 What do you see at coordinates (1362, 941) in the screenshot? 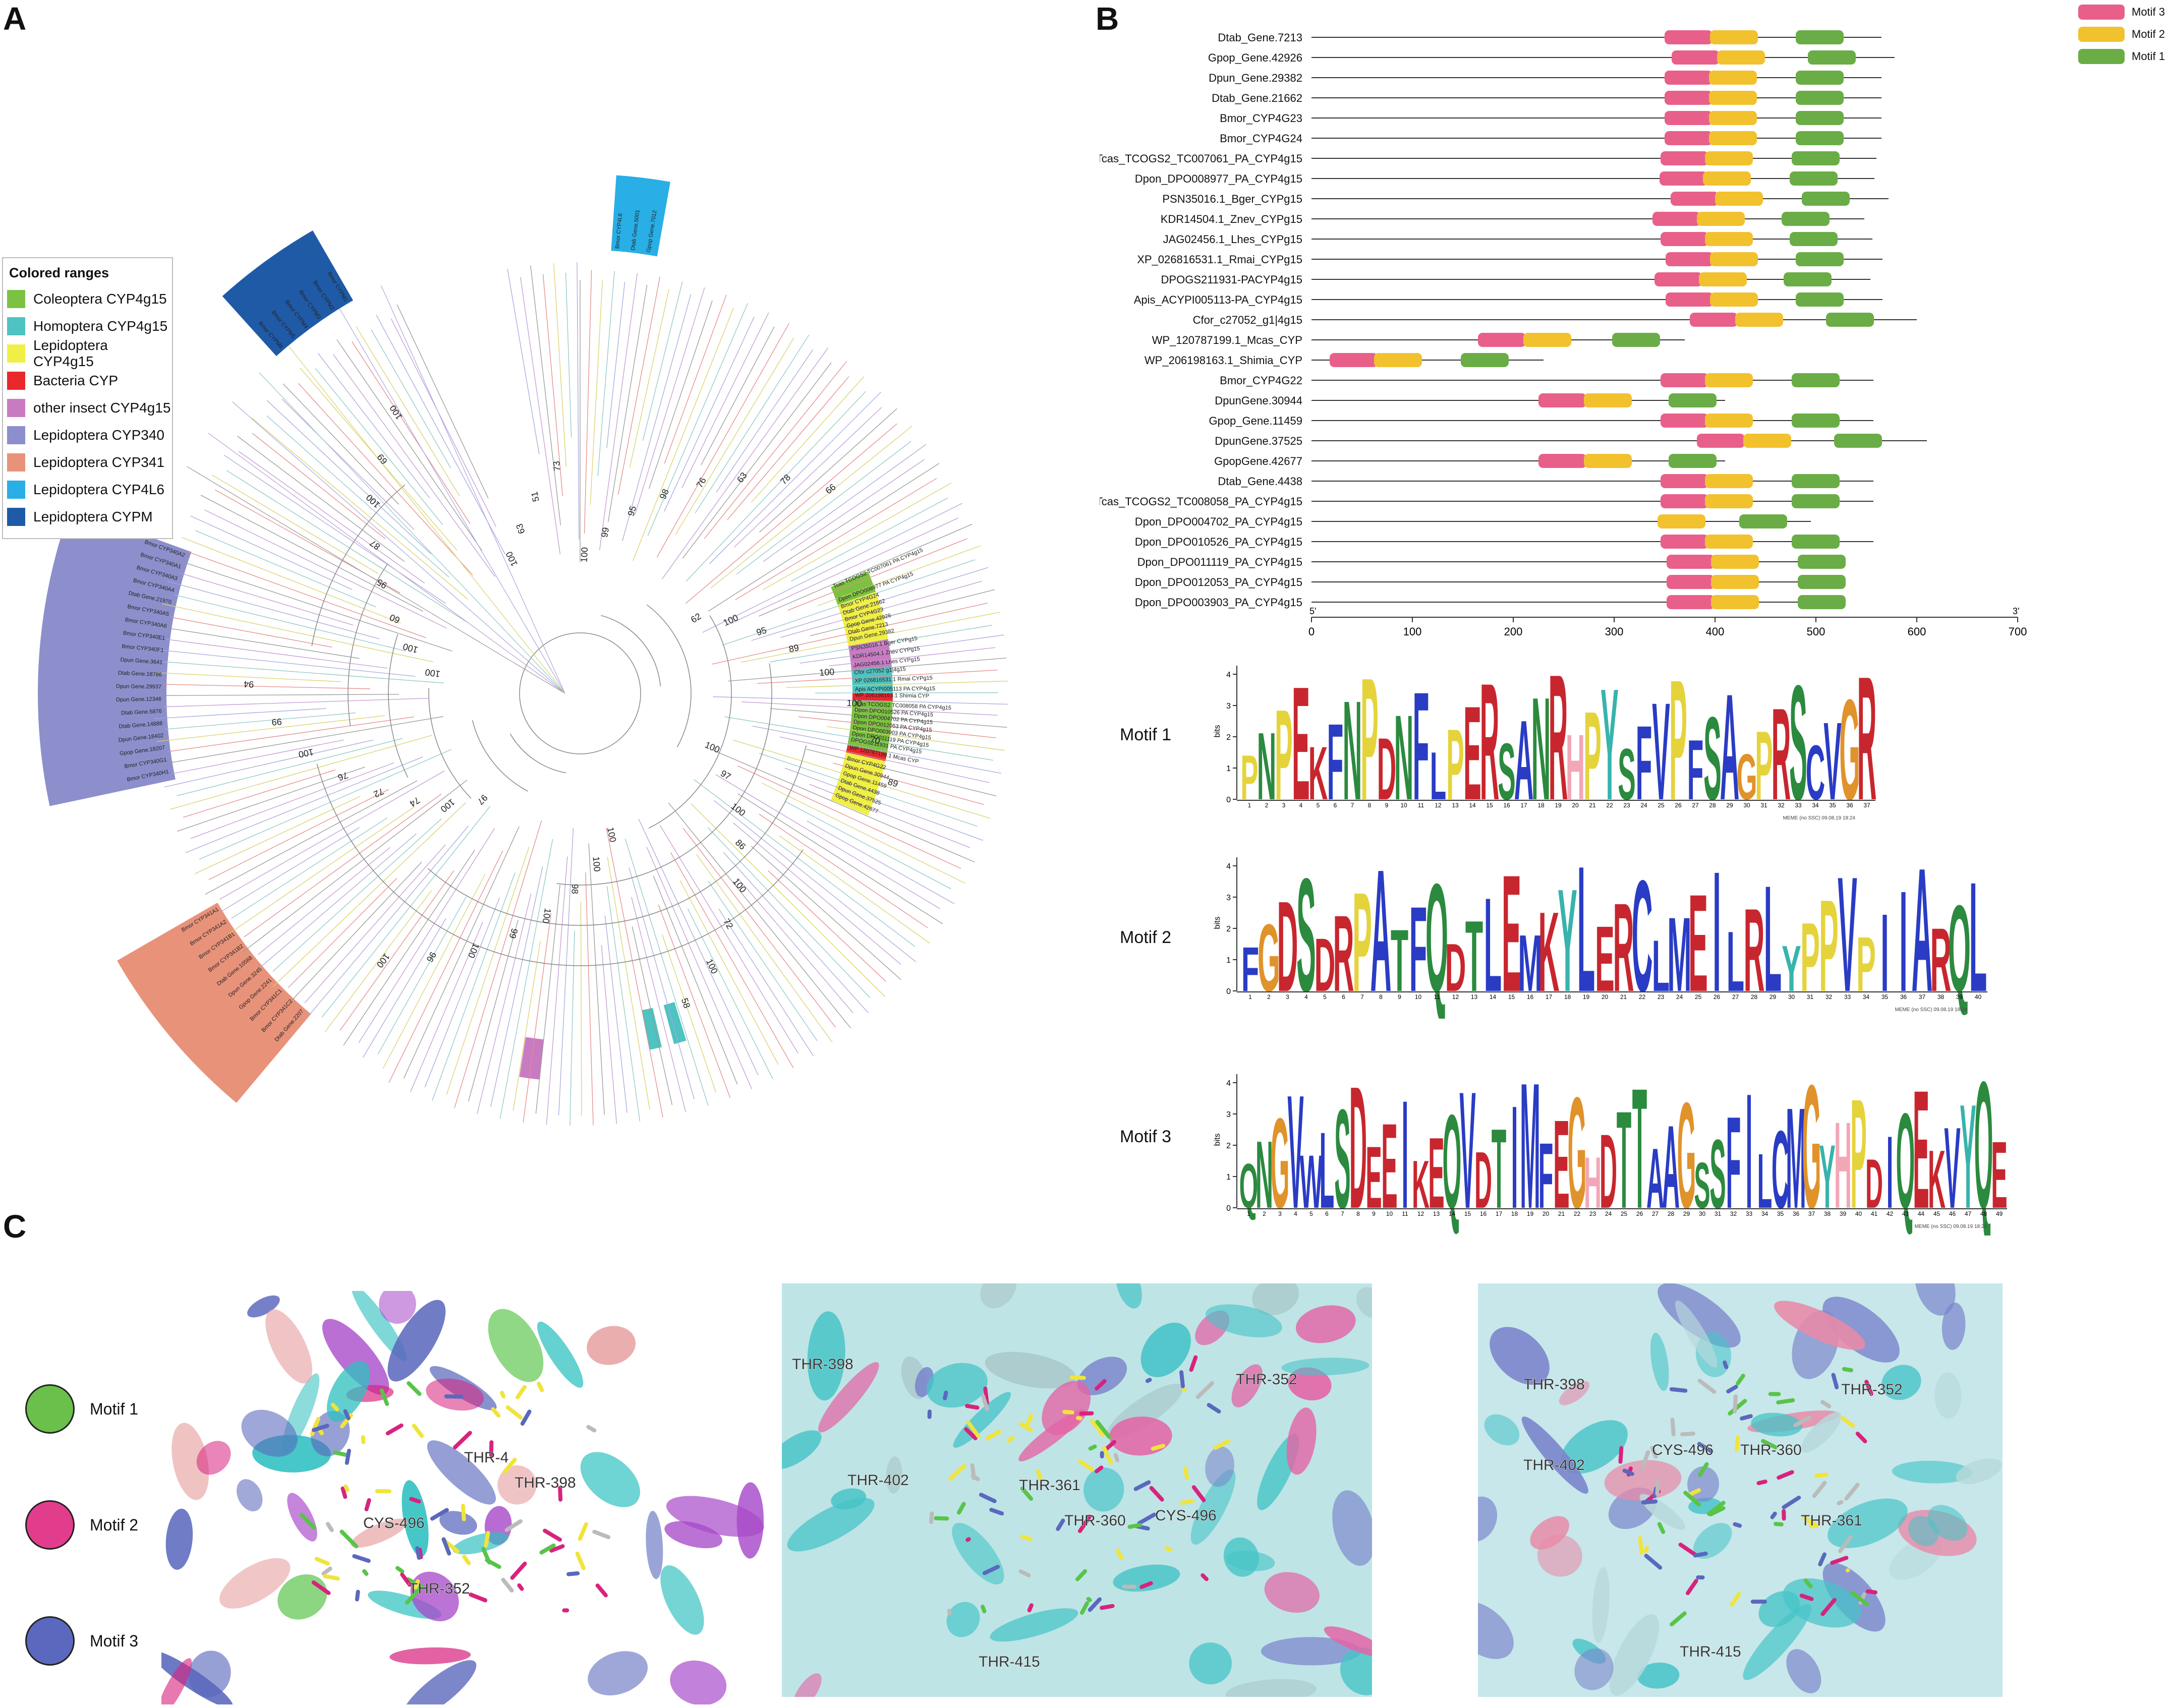
I see `logo-letter: P` at bounding box center [1362, 941].